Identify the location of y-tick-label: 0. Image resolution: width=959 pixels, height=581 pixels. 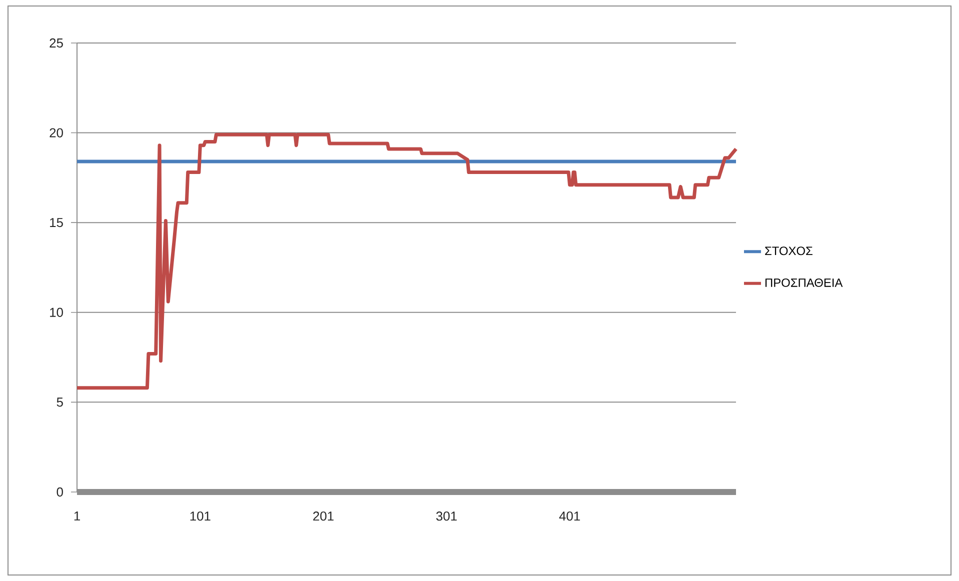
(59, 492).